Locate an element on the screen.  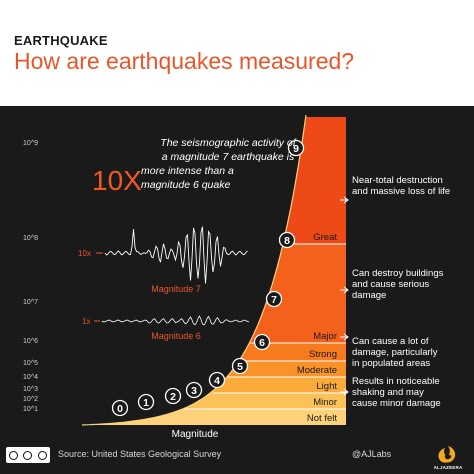
marker-magnitude-3: 3 is located at coordinates (194, 390).